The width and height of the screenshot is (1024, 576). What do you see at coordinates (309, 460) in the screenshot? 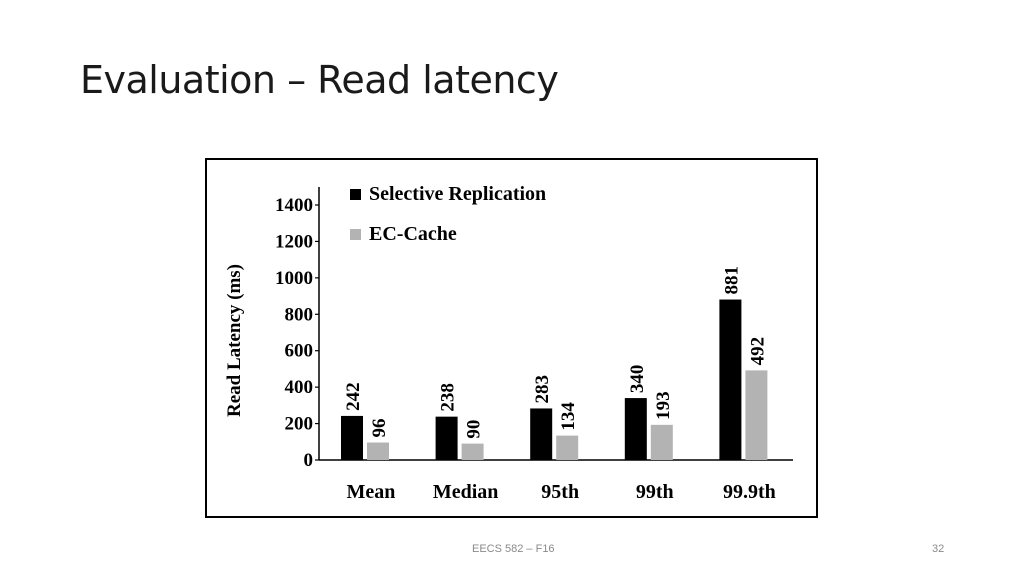
I see `y-tick-label: 0` at bounding box center [309, 460].